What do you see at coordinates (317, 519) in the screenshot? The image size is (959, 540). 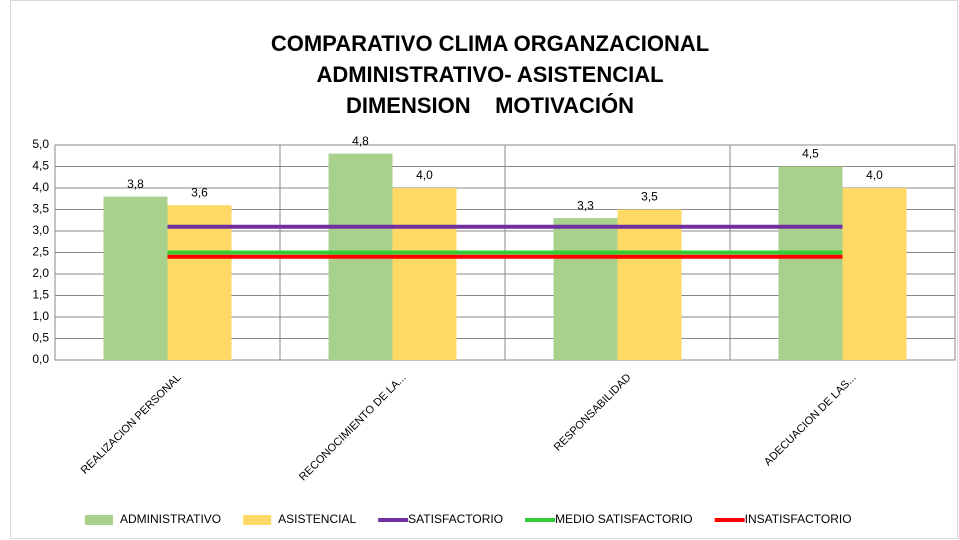 I see `legend-label: ASISTENCIAL` at bounding box center [317, 519].